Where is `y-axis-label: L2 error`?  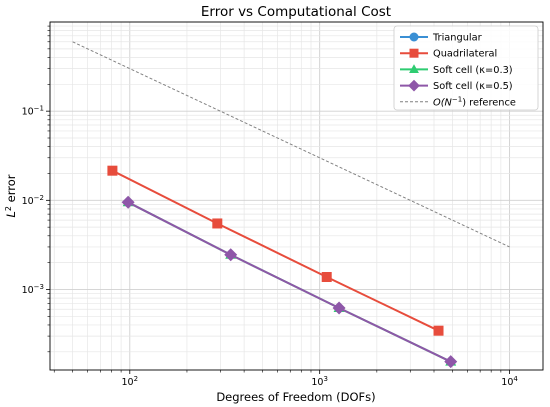 y-axis-label: L2 error is located at coordinates (11, 195).